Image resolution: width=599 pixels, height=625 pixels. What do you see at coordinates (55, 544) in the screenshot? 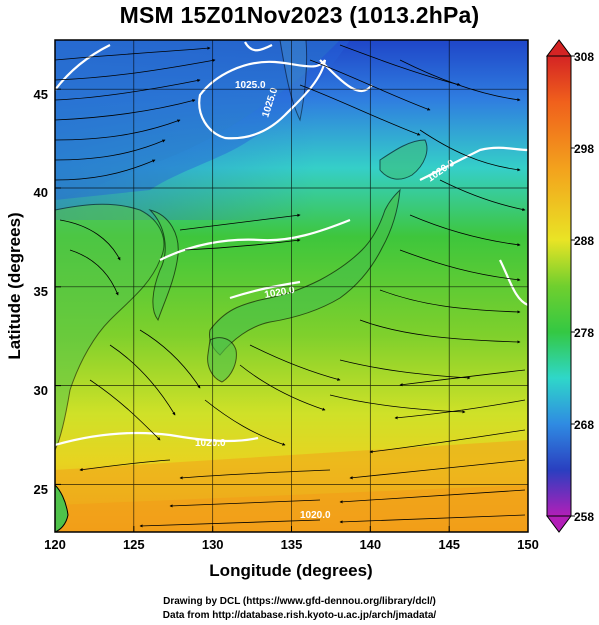
I see `x-tick-label: 120` at bounding box center [55, 544].